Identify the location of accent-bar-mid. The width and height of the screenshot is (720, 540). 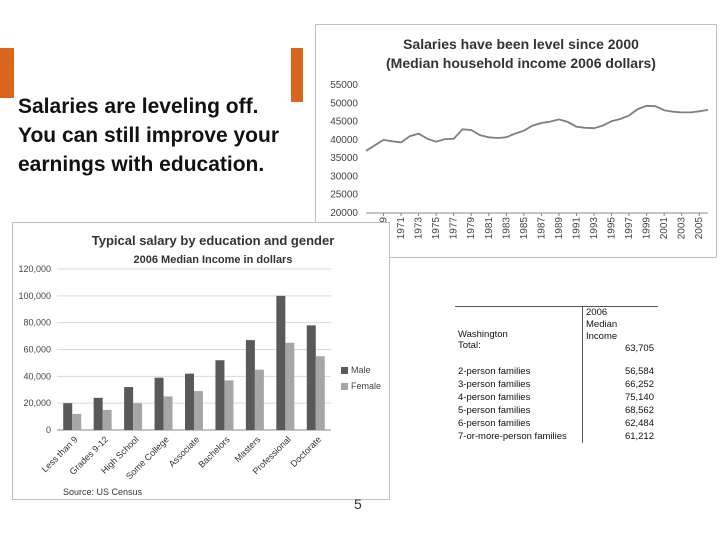
(297, 75).